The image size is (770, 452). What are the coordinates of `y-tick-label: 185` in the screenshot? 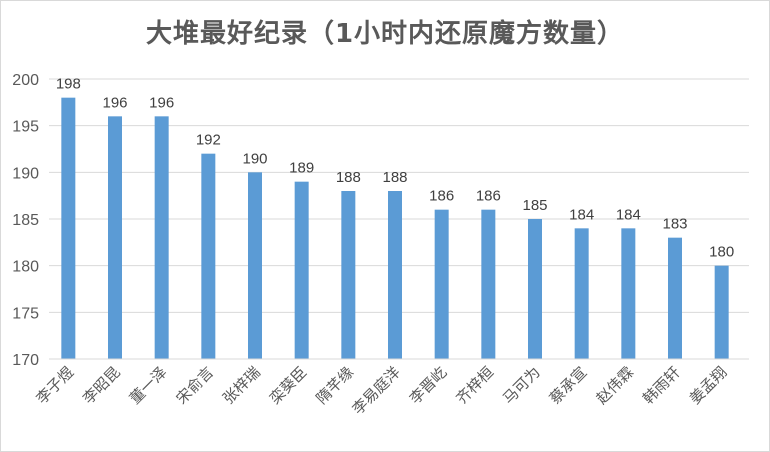 It's located at (25, 220).